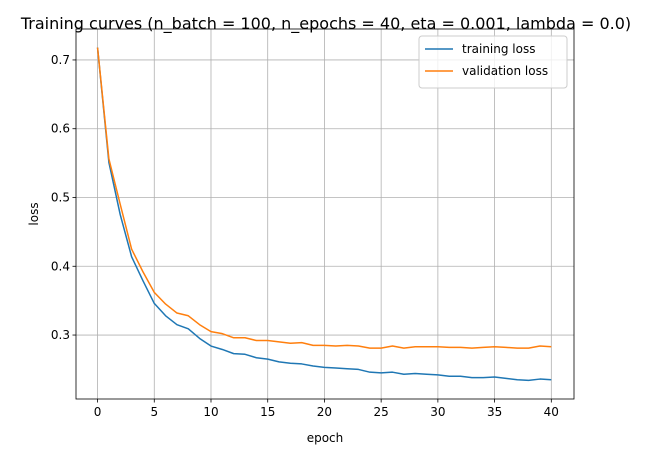  What do you see at coordinates (60, 335) in the screenshot?
I see `y-tick-label: 0.3` at bounding box center [60, 335].